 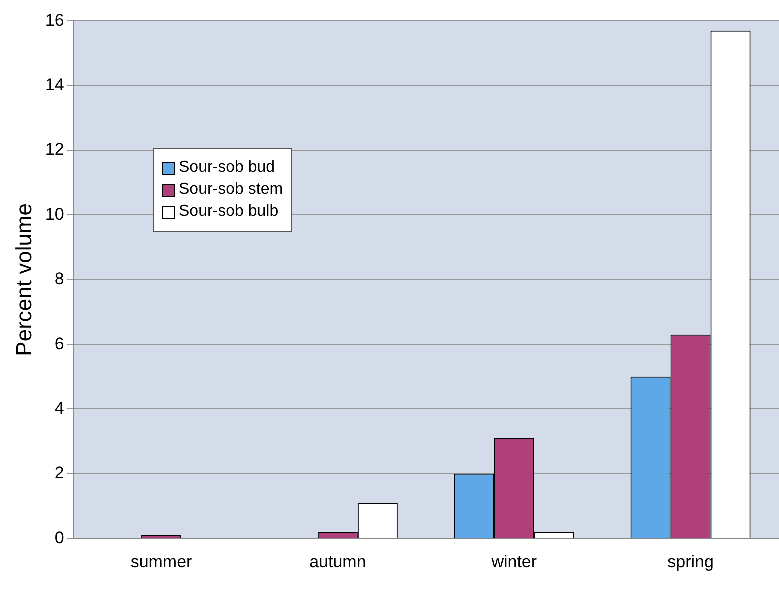 I want to click on x-tick-label: winter, so click(x=514, y=562).